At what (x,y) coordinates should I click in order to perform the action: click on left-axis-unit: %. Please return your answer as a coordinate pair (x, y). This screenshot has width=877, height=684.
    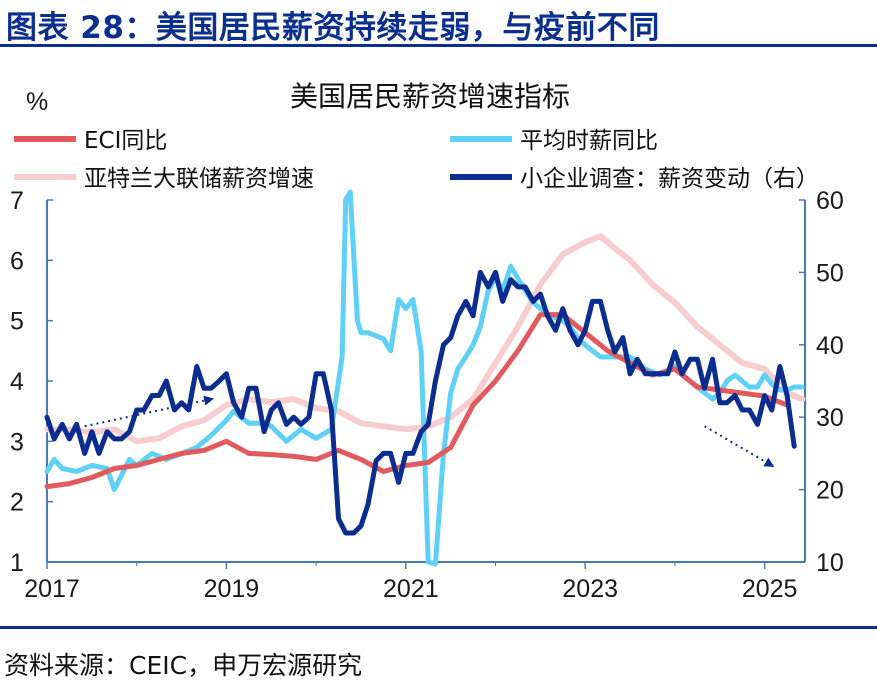
    Looking at the image, I should click on (37, 102).